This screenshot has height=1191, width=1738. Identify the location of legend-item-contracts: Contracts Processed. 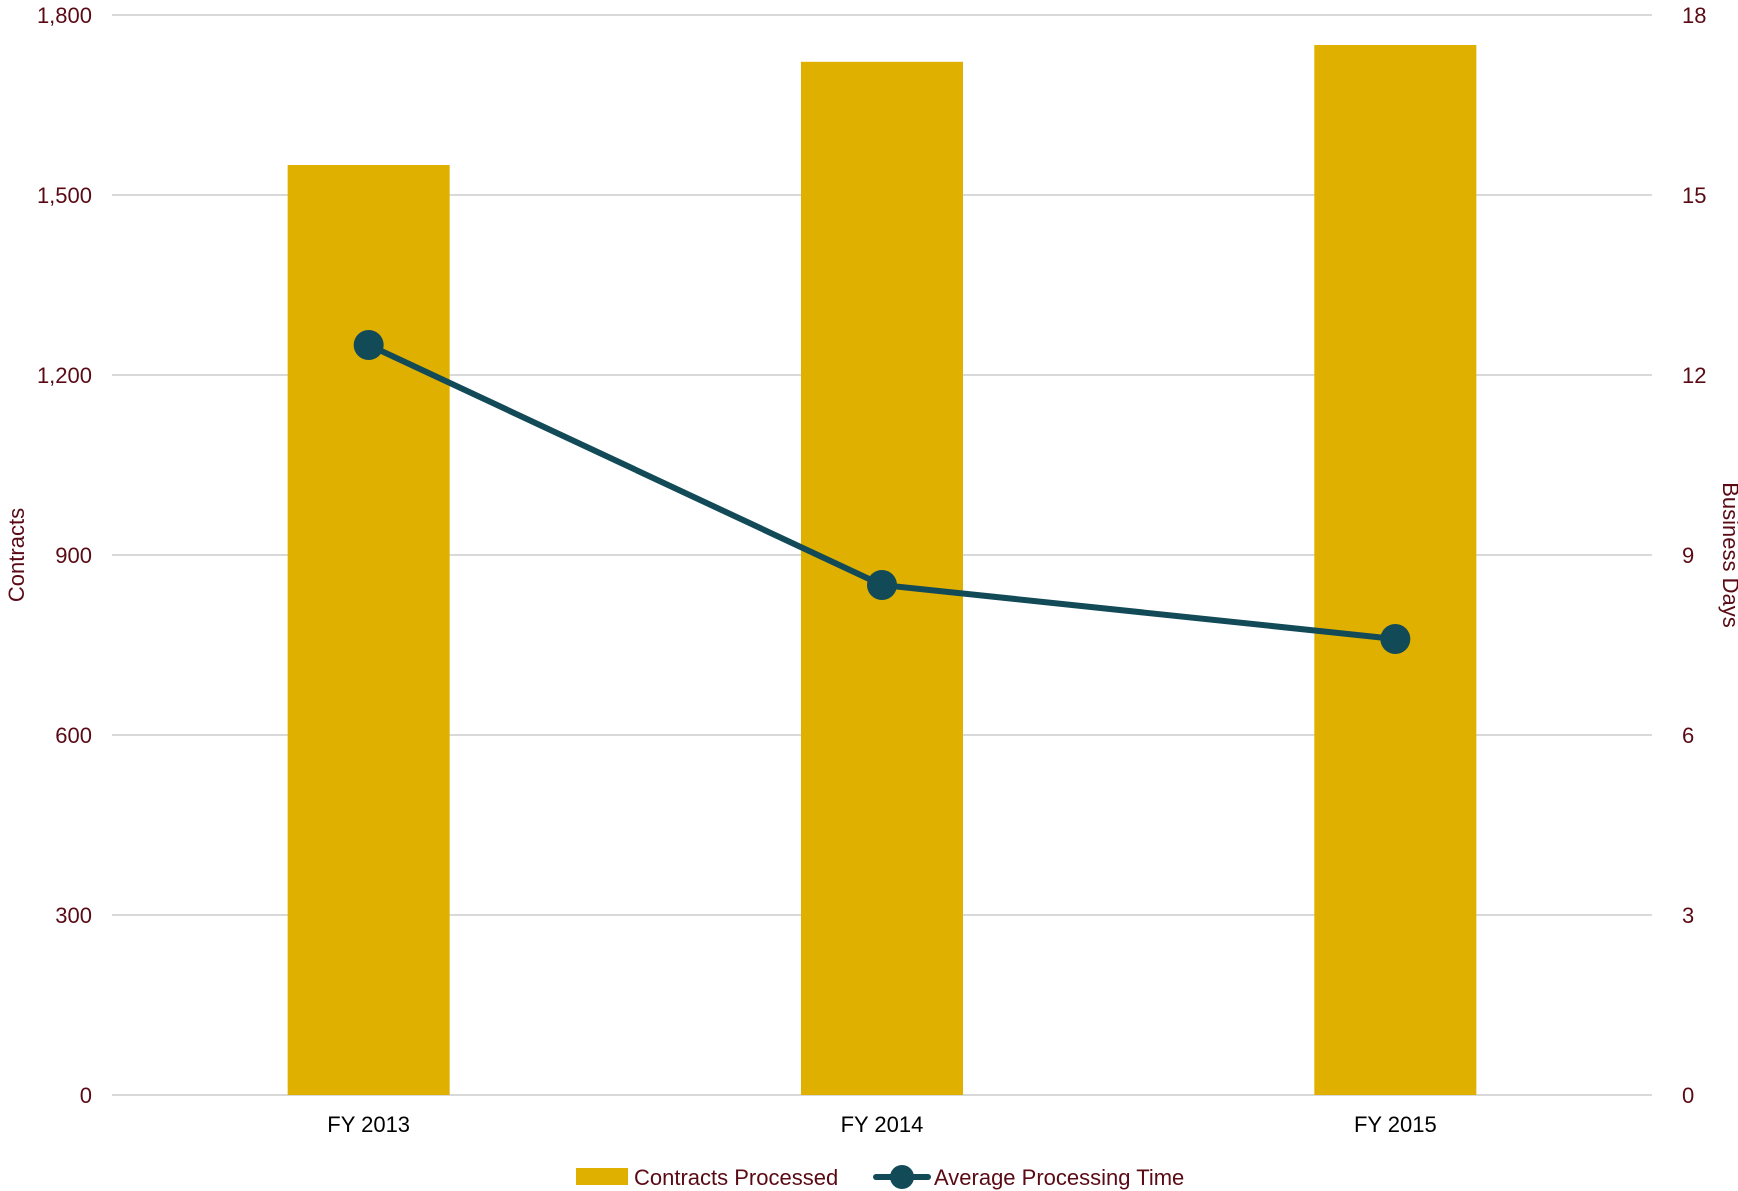
(707, 1177).